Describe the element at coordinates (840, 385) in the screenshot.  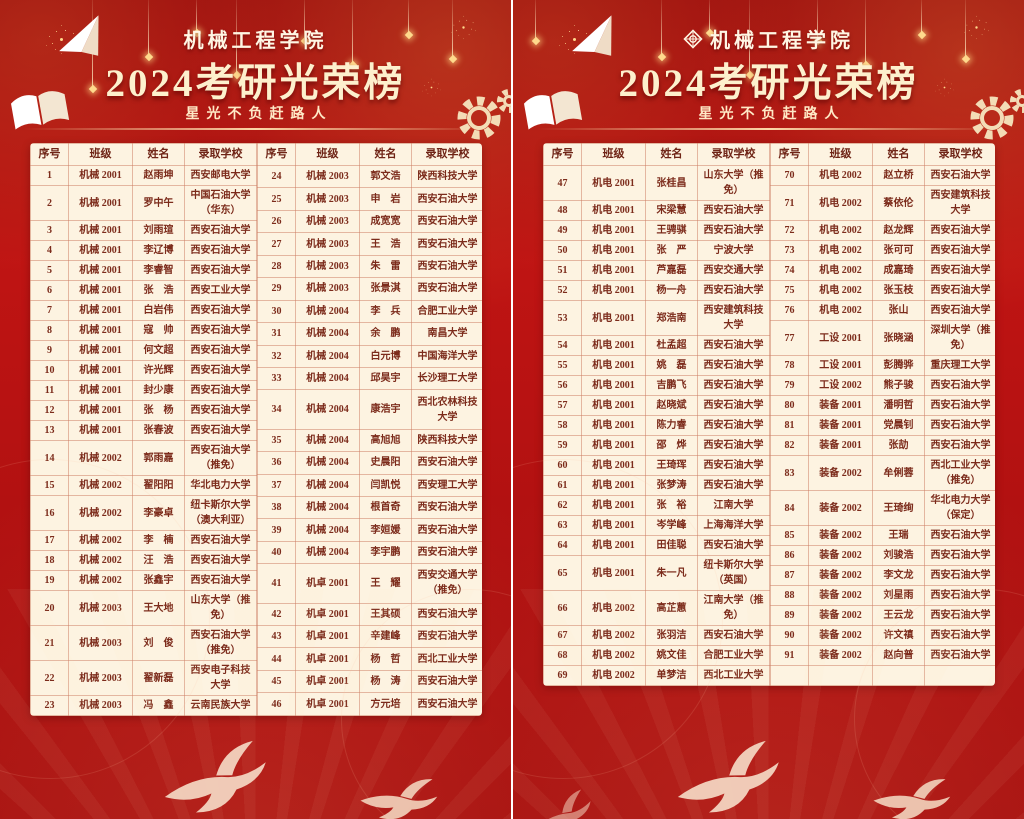
I see `cell-class: 工设 2002` at that location.